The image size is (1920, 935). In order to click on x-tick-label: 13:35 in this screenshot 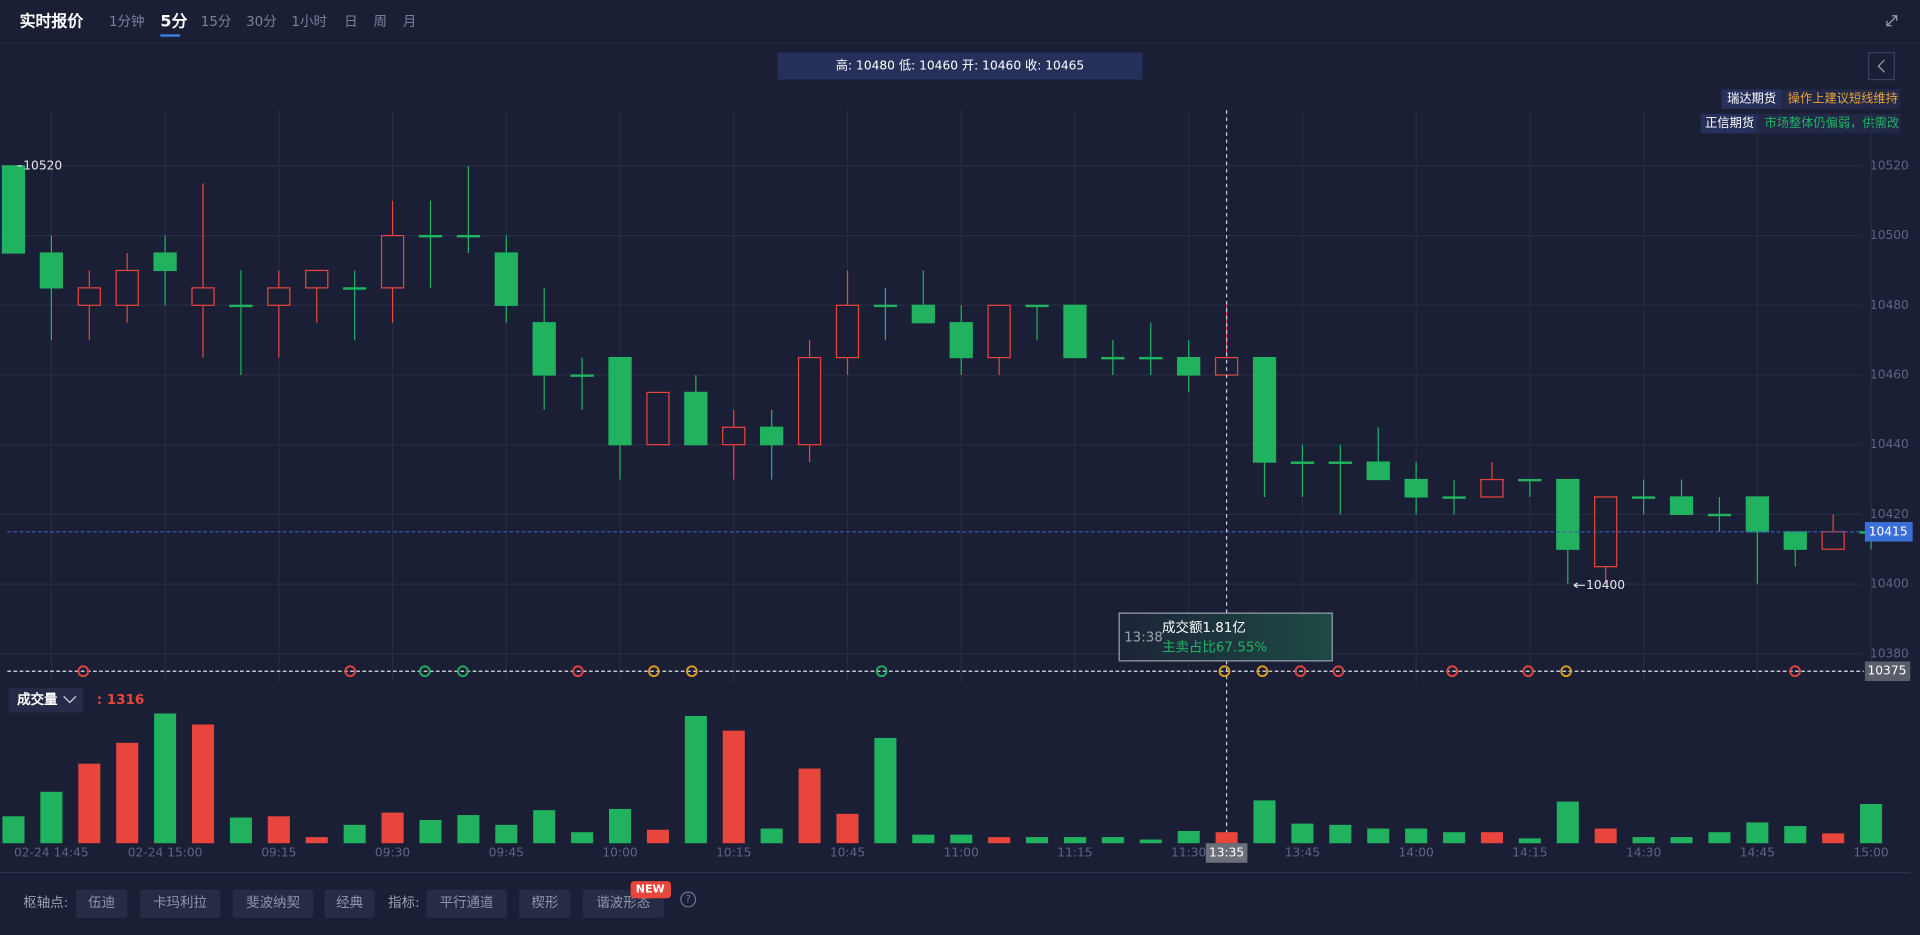, I will do `click(1226, 853)`.